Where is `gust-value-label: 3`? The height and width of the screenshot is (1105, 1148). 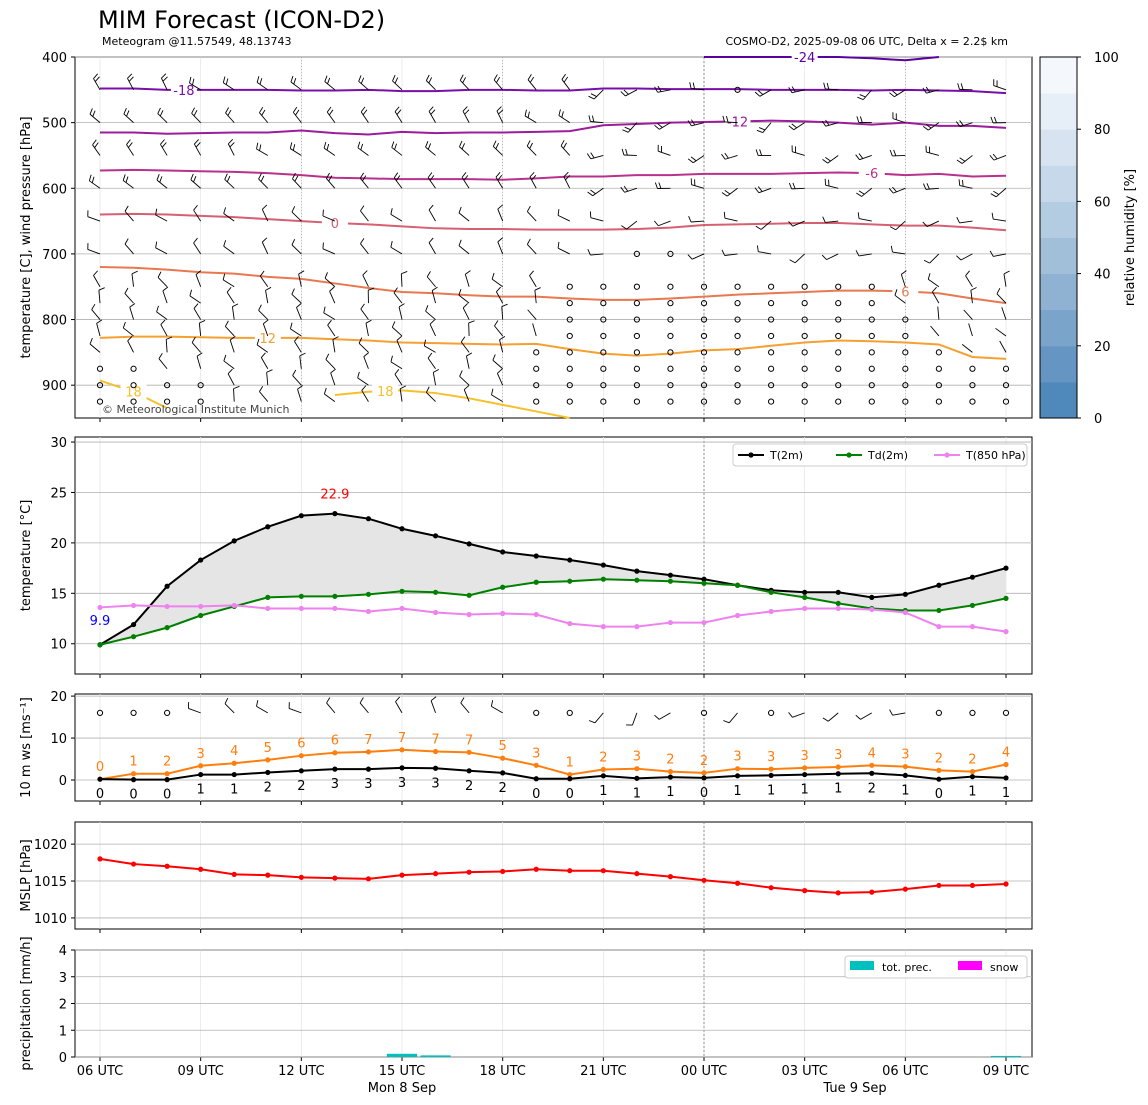 gust-value-label: 3 is located at coordinates (838, 755).